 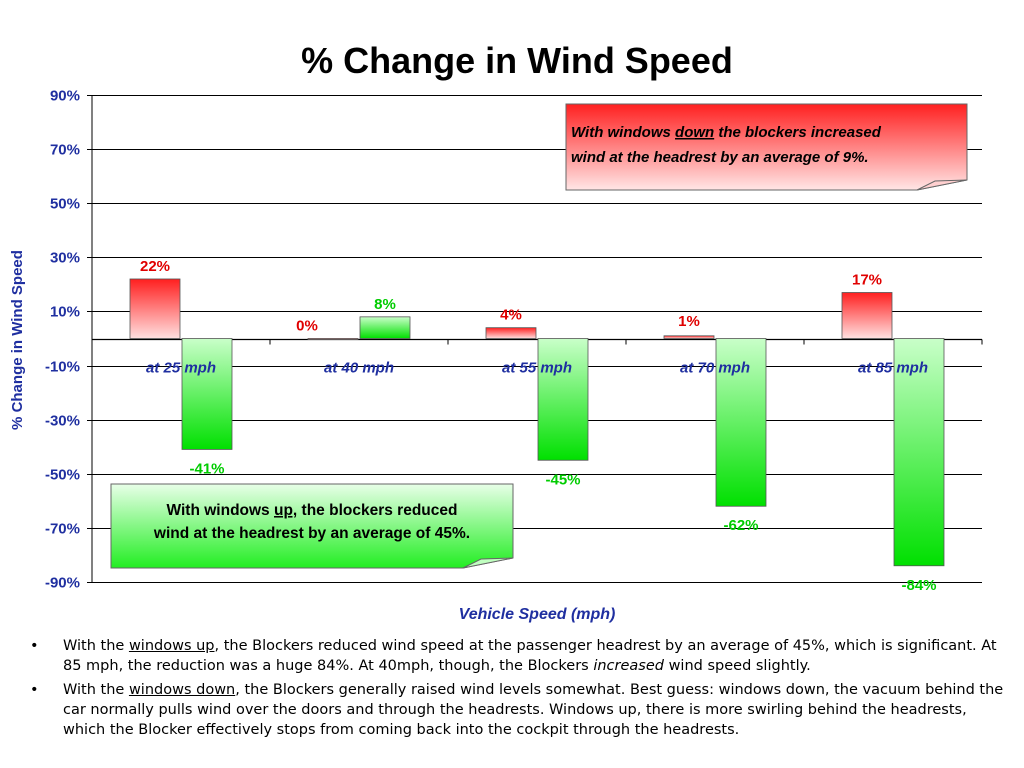 What do you see at coordinates (511, 315) in the screenshot?
I see `data-label: 4%` at bounding box center [511, 315].